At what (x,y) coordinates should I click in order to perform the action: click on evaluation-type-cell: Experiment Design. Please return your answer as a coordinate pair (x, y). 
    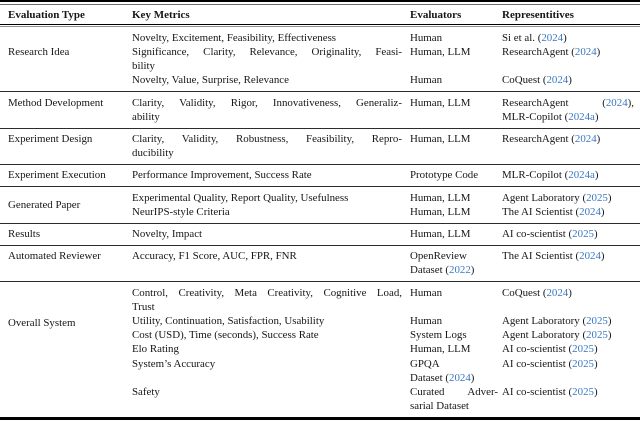
    Looking at the image, I should click on (66, 146).